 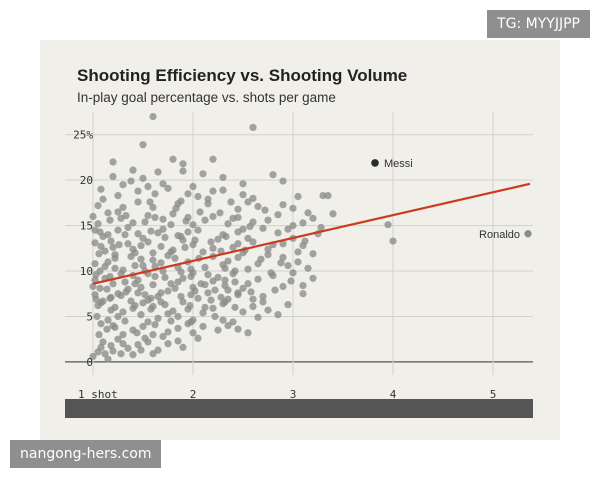 I want to click on x-tick-label: 3, so click(x=293, y=394).